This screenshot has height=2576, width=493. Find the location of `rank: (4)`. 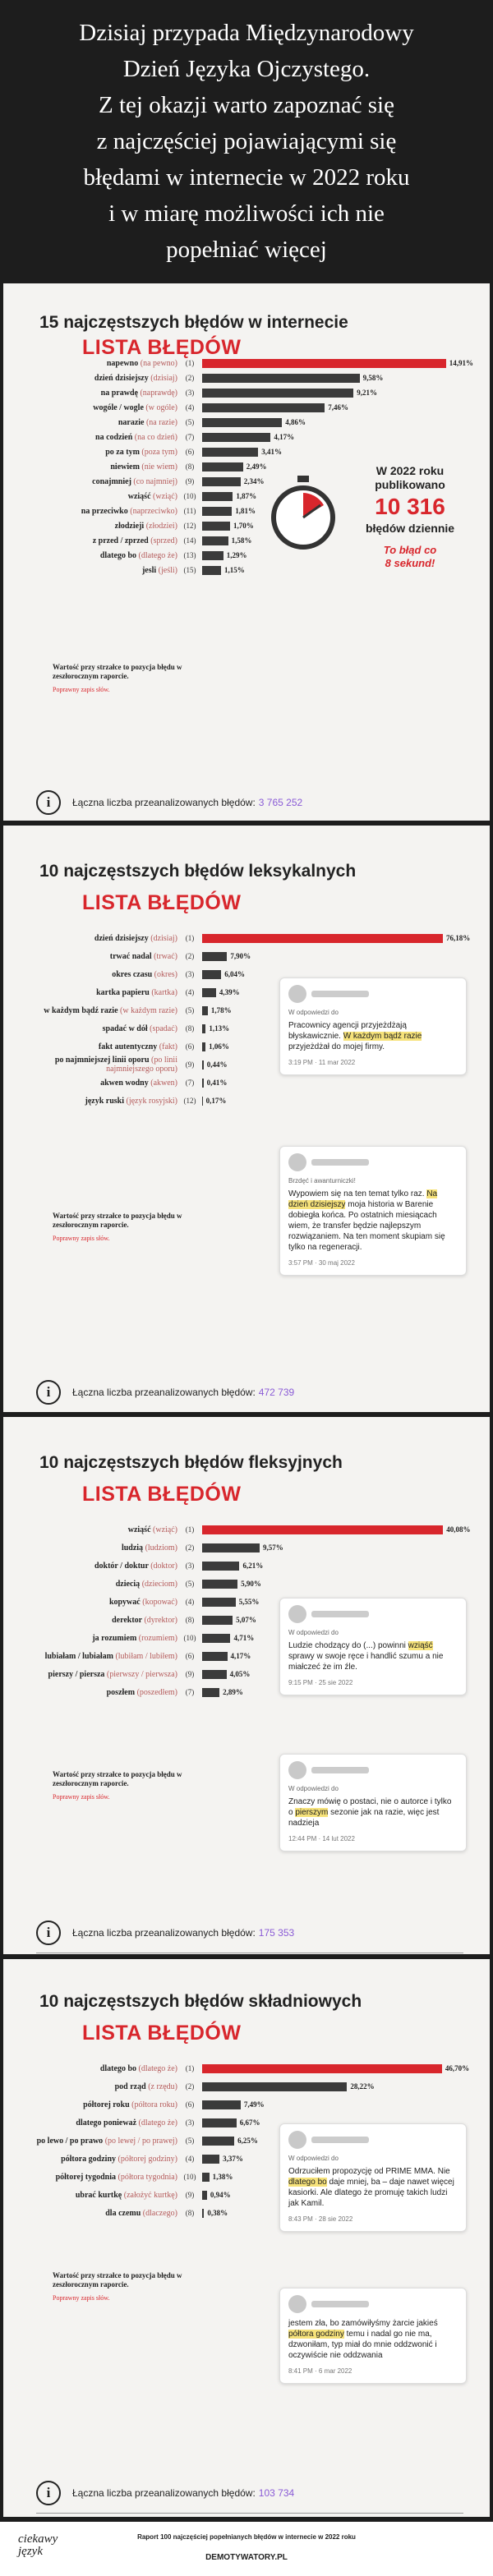

rank: (4) is located at coordinates (190, 2159).